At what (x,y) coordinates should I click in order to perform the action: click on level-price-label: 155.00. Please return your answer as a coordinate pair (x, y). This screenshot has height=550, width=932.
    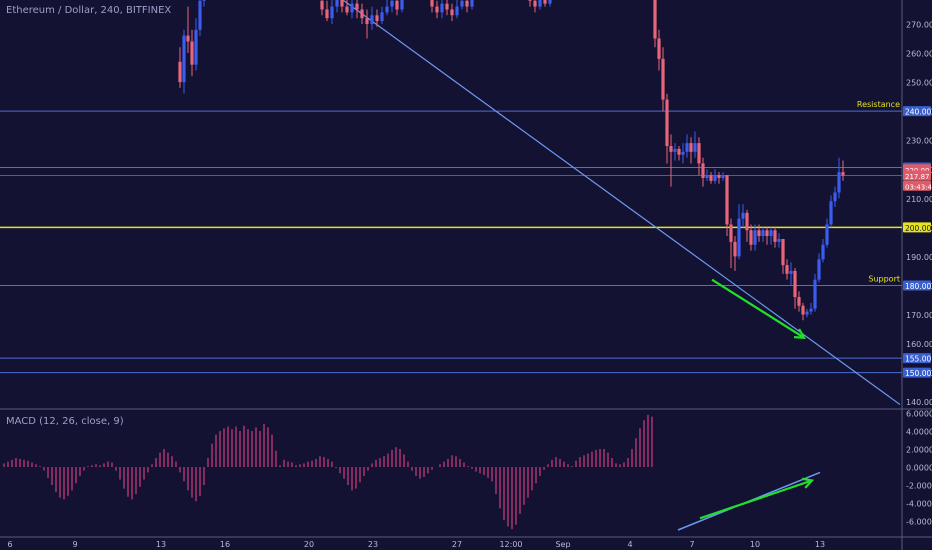
    Looking at the image, I should click on (918, 359).